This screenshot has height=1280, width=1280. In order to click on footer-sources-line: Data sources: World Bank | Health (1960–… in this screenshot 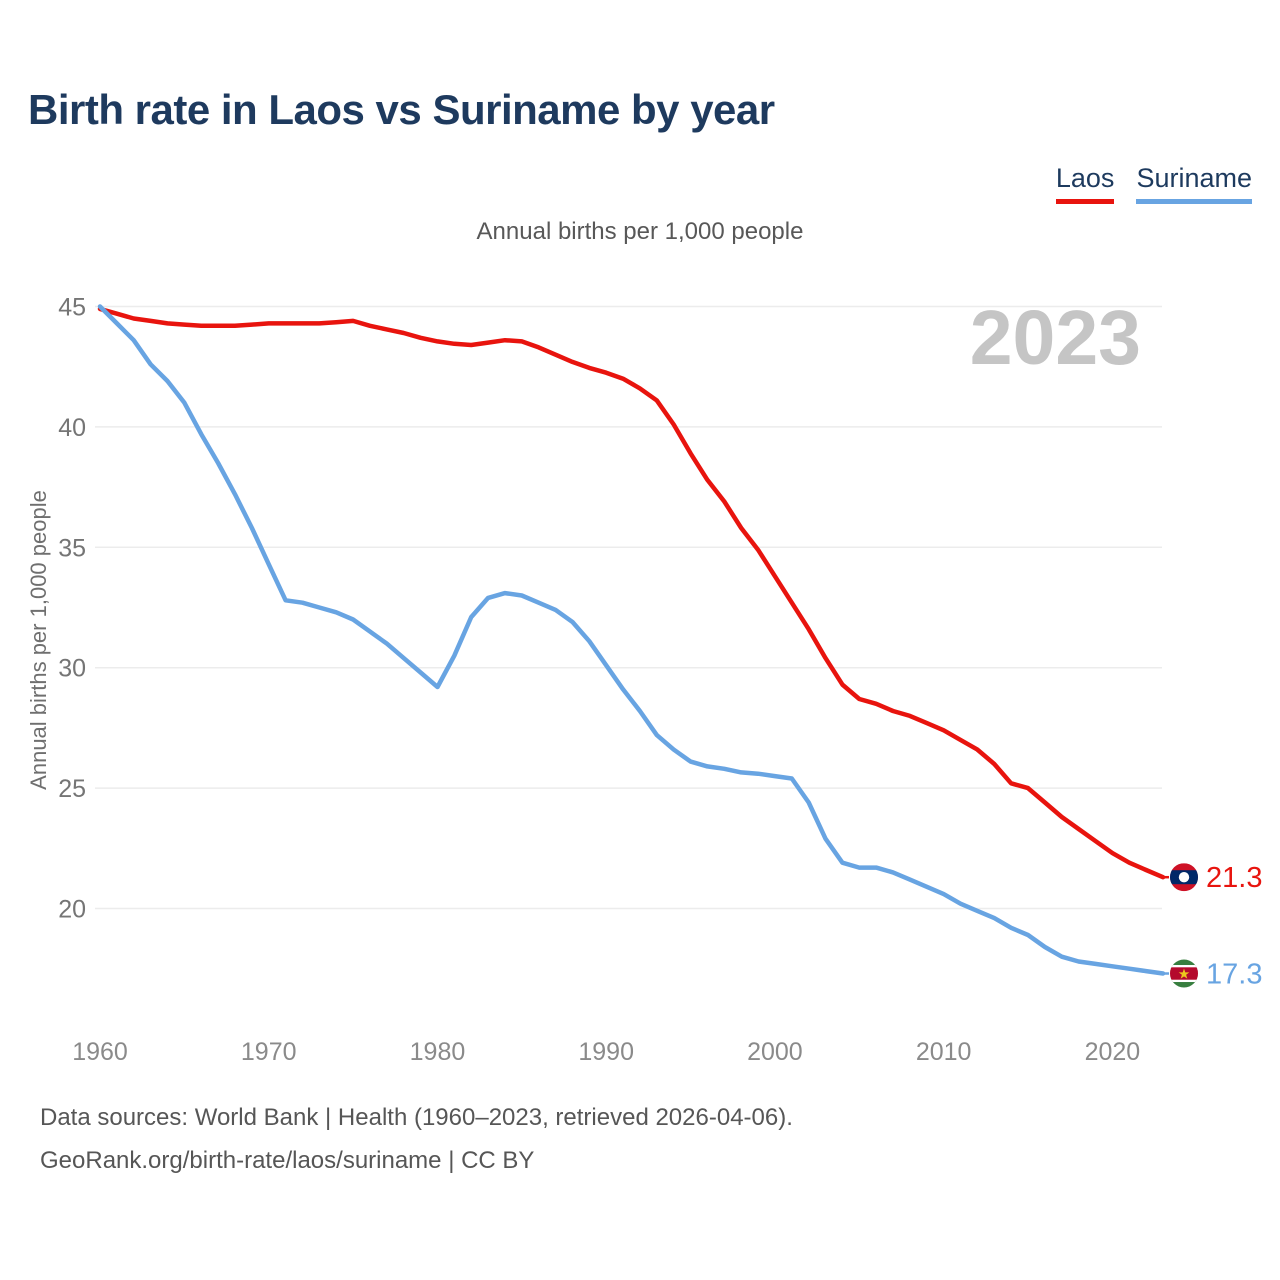, I will do `click(416, 1117)`.